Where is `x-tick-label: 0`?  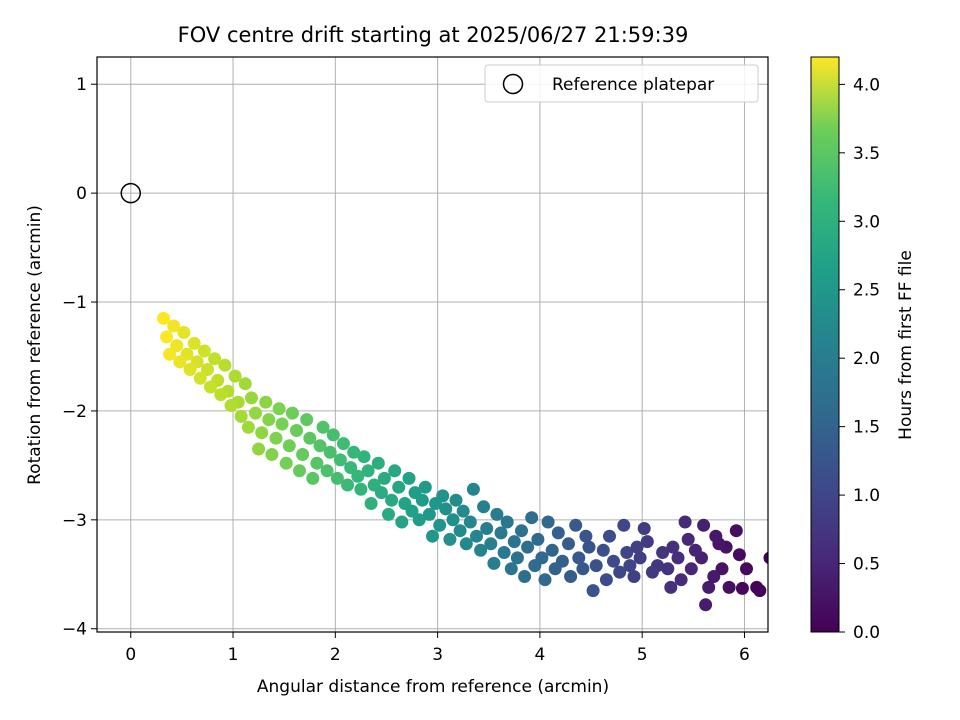
x-tick-label: 0 is located at coordinates (130, 655).